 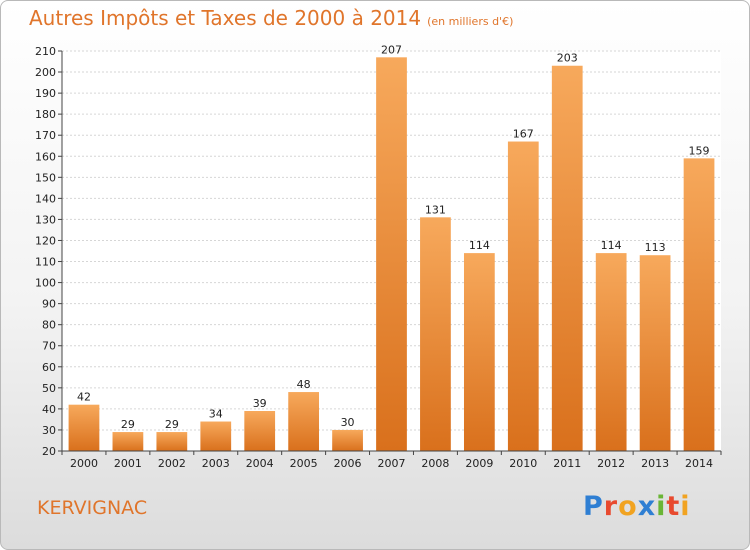 I want to click on x-tick-label: 2013, so click(x=655, y=463).